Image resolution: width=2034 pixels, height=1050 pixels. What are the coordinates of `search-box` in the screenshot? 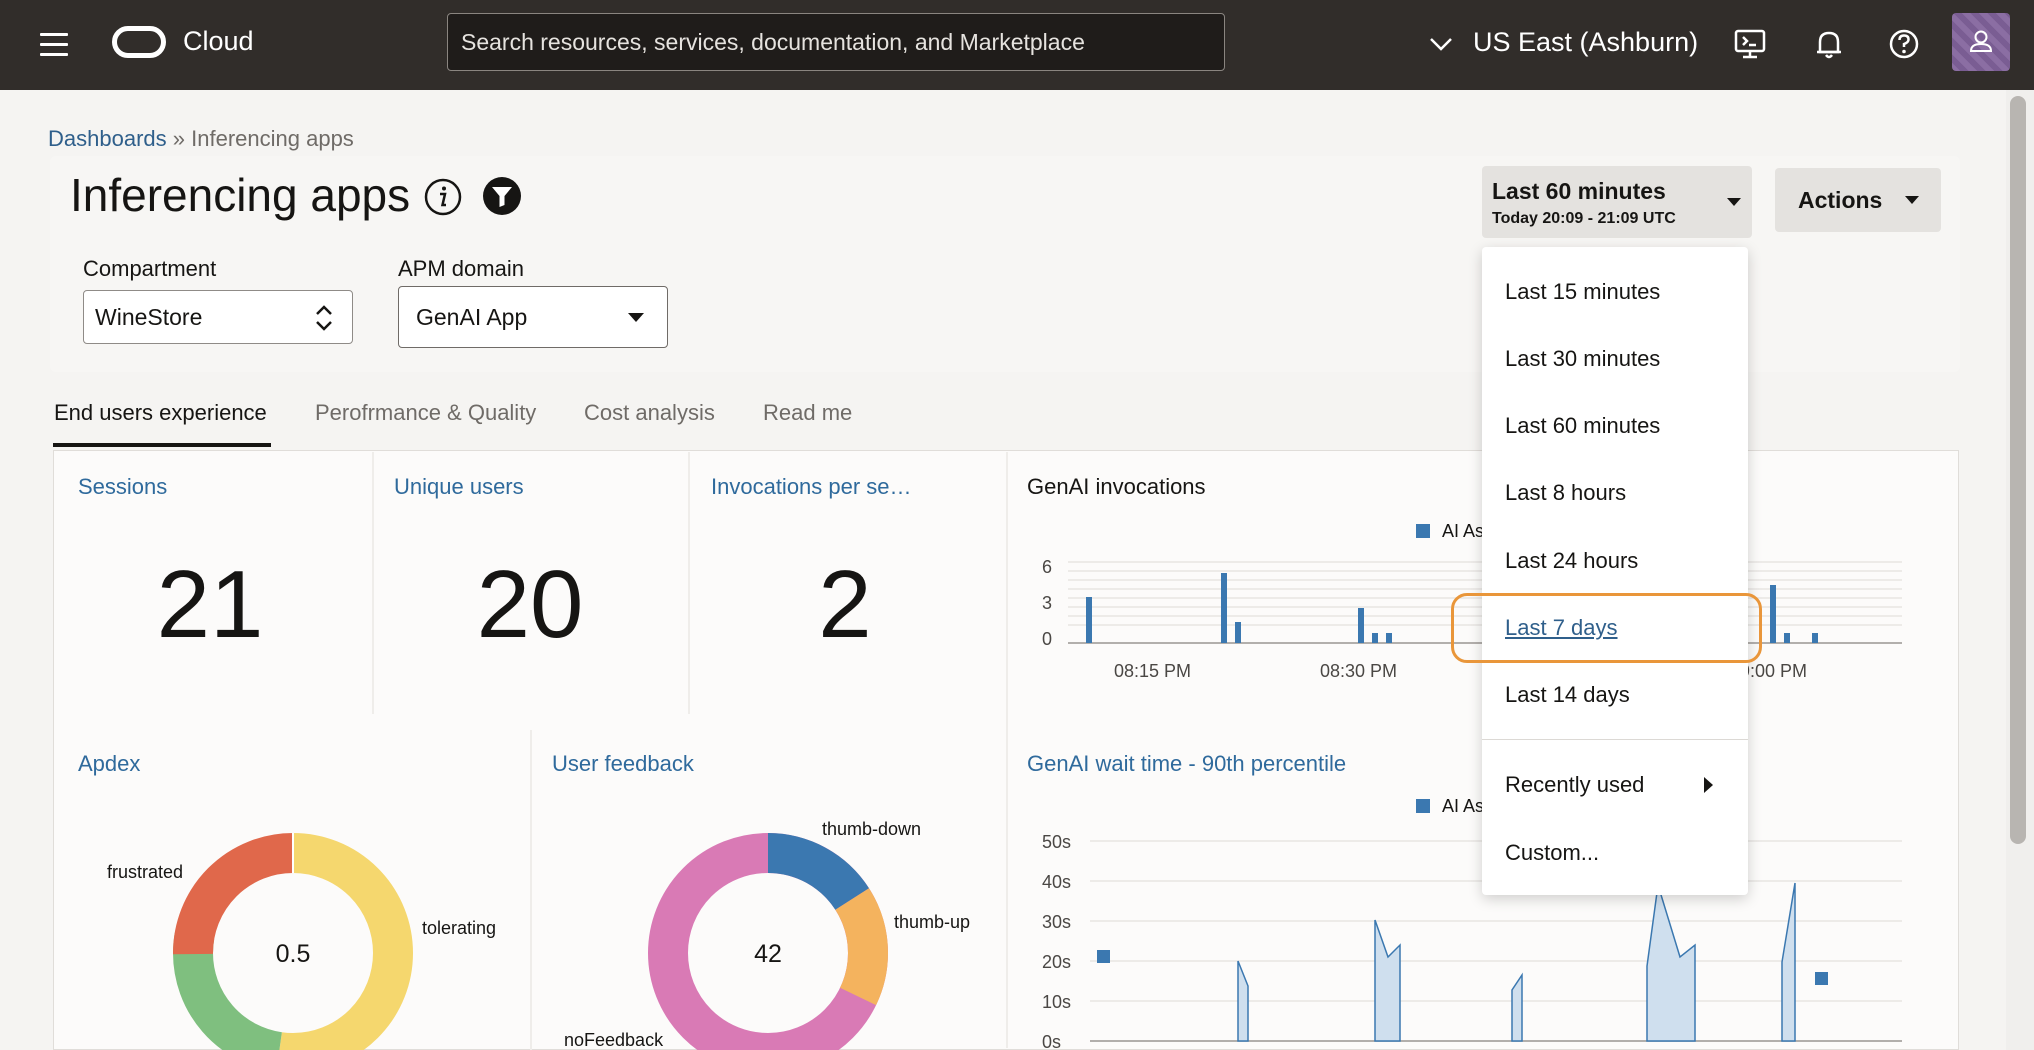 It's located at (836, 42).